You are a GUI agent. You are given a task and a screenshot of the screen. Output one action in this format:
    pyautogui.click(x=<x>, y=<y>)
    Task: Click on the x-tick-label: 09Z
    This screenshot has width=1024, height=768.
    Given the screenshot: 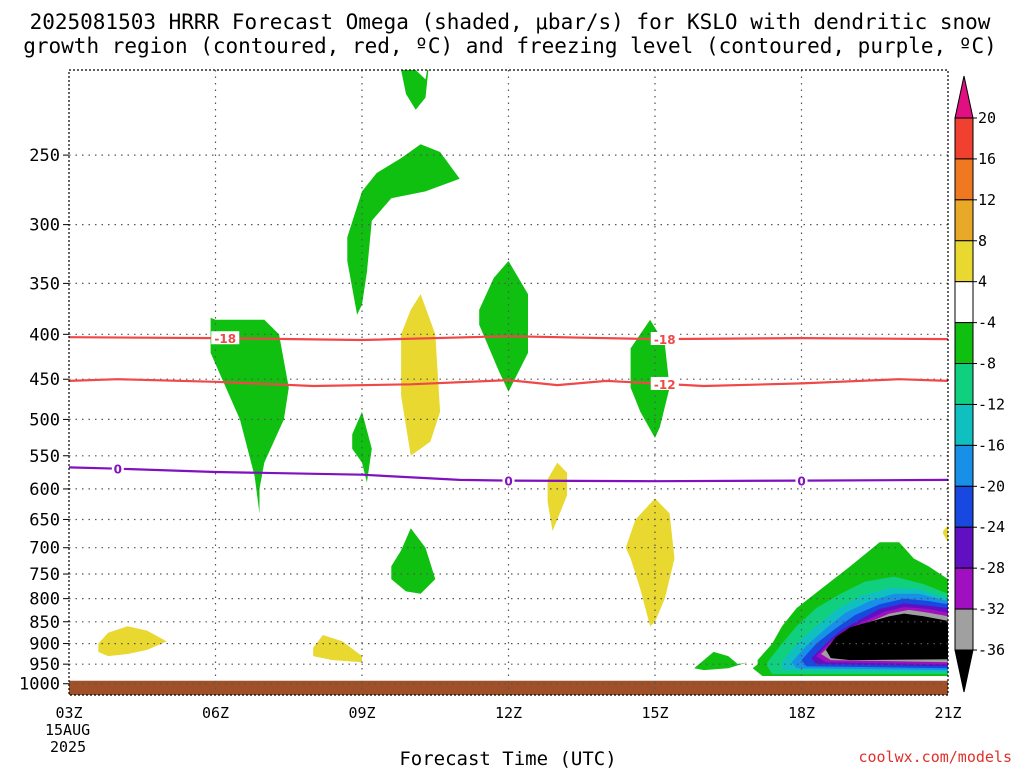 What is the action you would take?
    pyautogui.click(x=361, y=713)
    